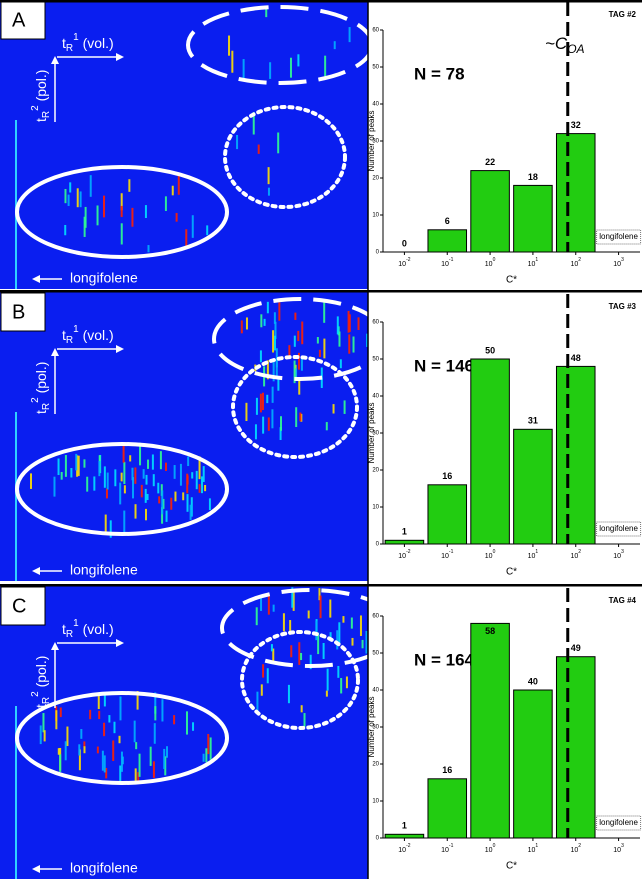 This screenshot has height=884, width=642. Describe the element at coordinates (622, 260) in the screenshot. I see `tick-exp: 3` at that location.